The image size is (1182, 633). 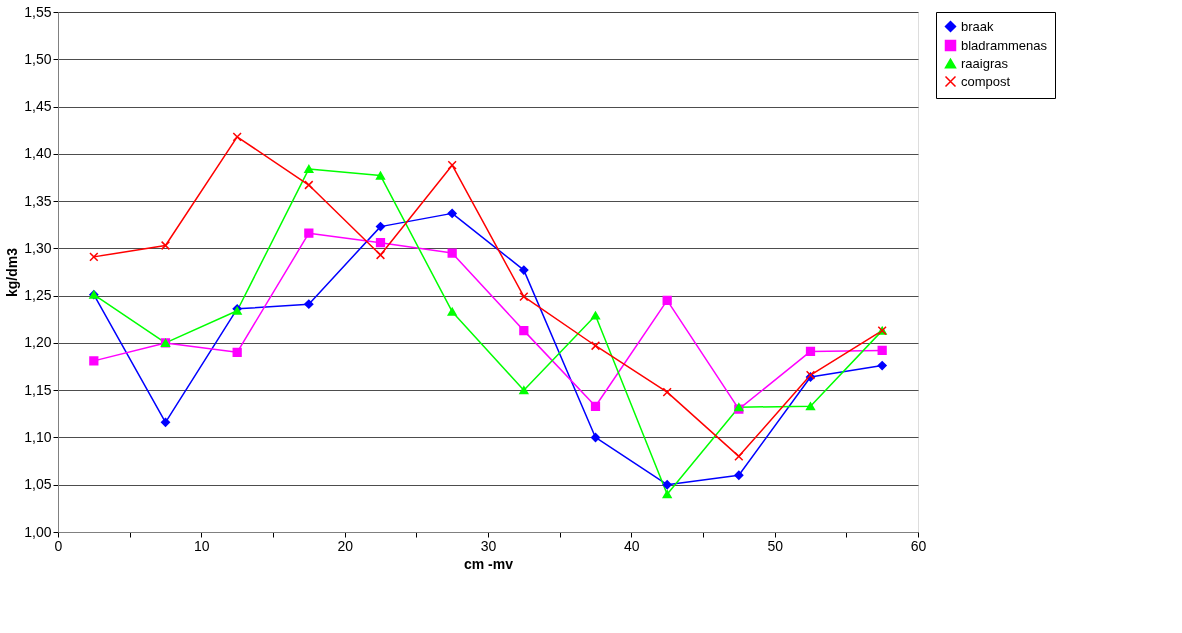 What do you see at coordinates (38, 200) in the screenshot?
I see `y-tick-label: 1,35` at bounding box center [38, 200].